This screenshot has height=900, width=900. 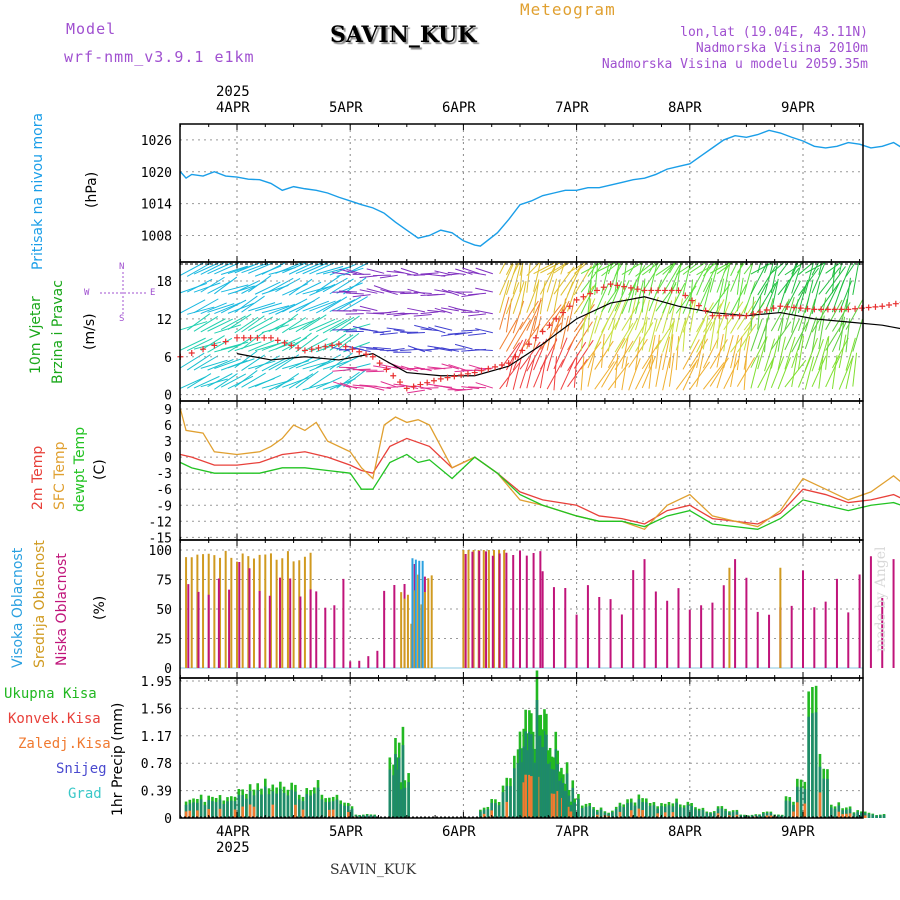 What do you see at coordinates (572, 832) in the screenshot?
I see `day-label-bottom-3: 7APR` at bounding box center [572, 832].